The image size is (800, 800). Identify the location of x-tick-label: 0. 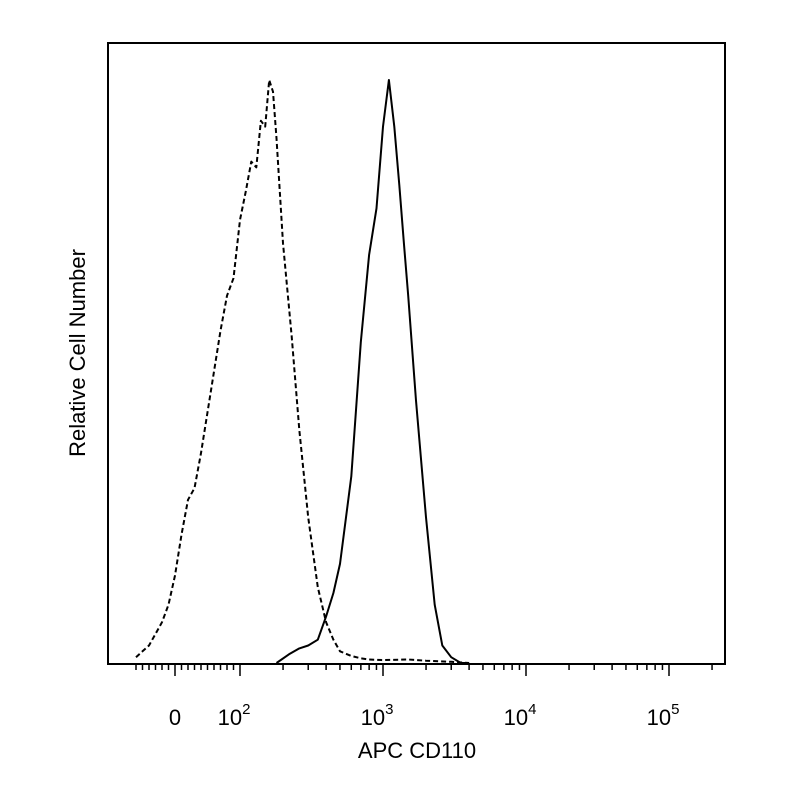
(175, 717).